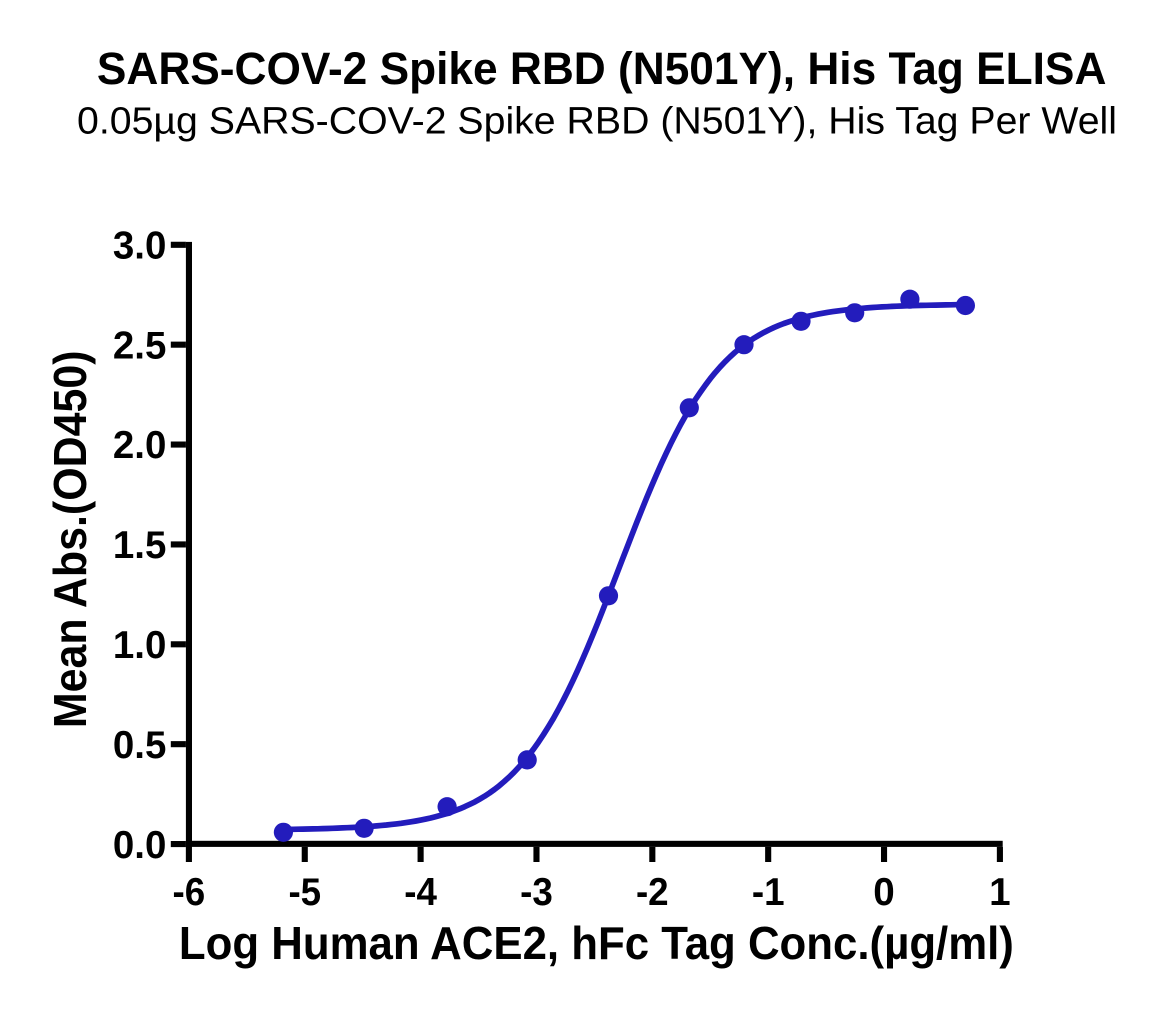 The height and width of the screenshot is (1014, 1157). I want to click on svg-text: 2.0, so click(140, 445).